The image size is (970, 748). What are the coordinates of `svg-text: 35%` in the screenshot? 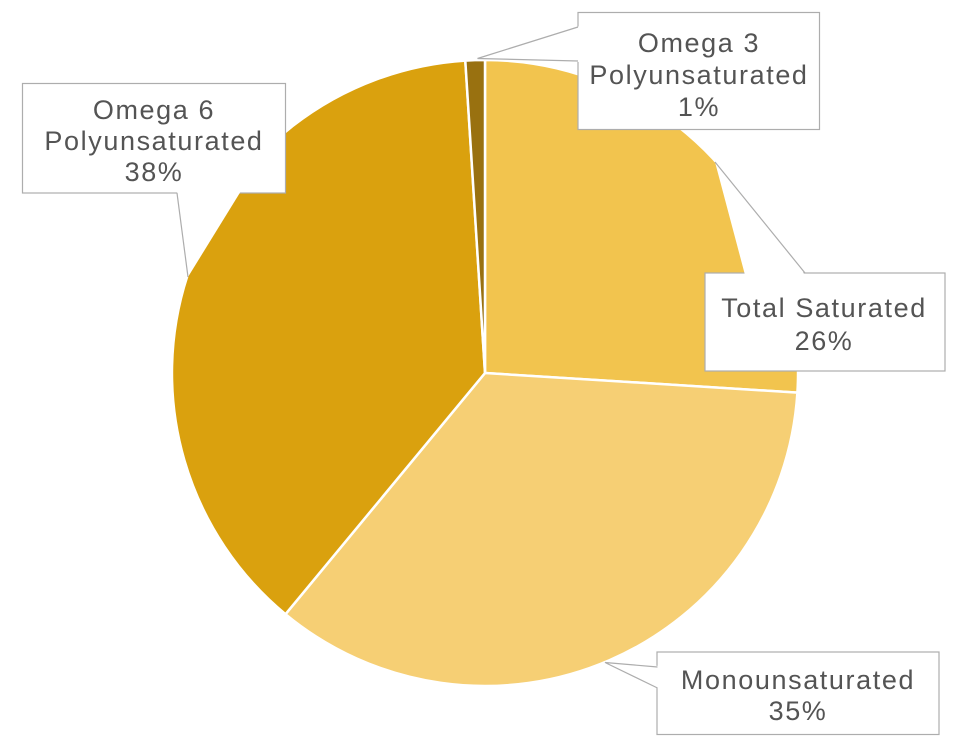 It's located at (798, 711).